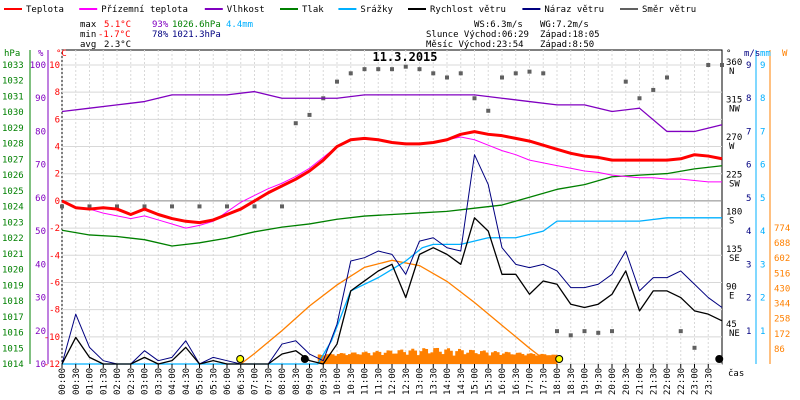 The image size is (800, 400). I want to click on hpa-tick-label: 1032, so click(13, 82).